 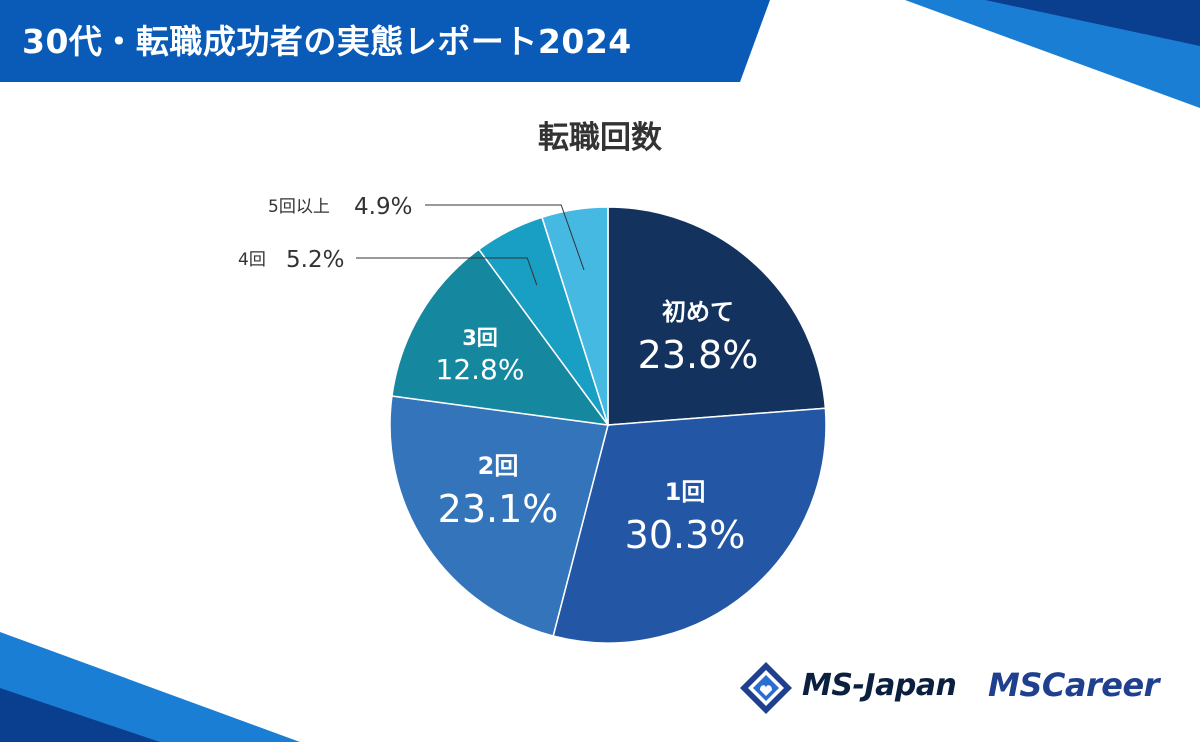 What do you see at coordinates (1073, 685) in the screenshot?
I see `brand-mscareer: MSCareer` at bounding box center [1073, 685].